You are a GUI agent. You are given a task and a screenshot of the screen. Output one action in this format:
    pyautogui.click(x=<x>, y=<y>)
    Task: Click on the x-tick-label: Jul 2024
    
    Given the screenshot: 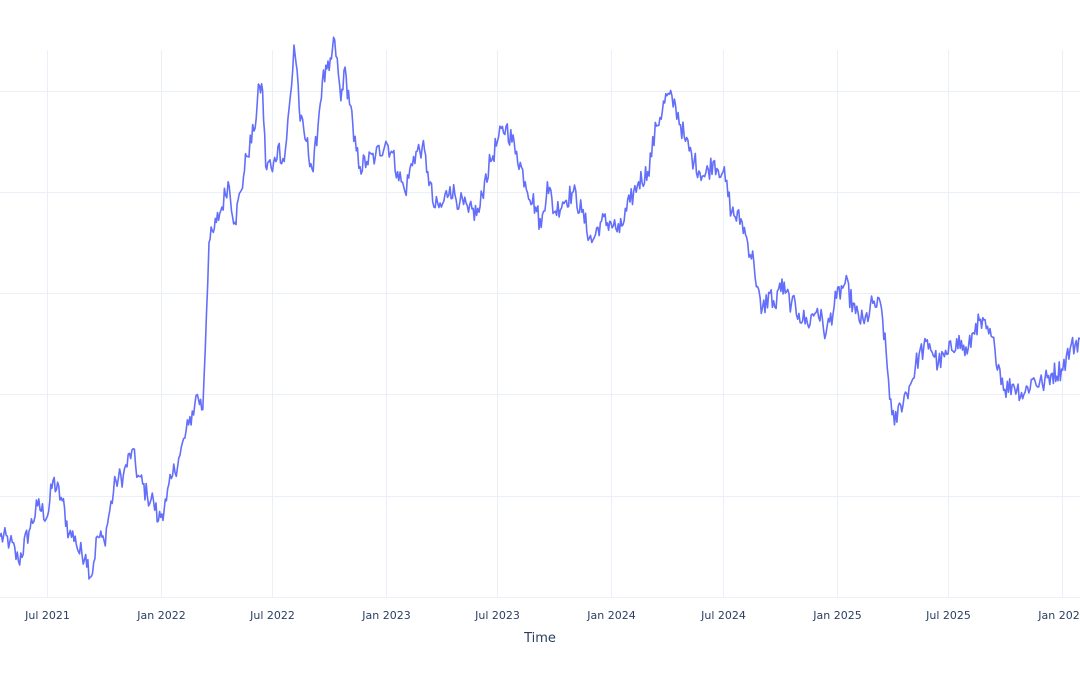 What is the action you would take?
    pyautogui.click(x=723, y=615)
    